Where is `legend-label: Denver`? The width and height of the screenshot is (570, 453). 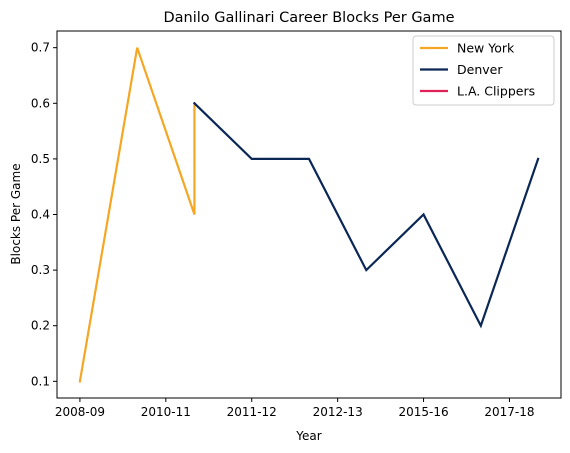 legend-label: Denver is located at coordinates (480, 69).